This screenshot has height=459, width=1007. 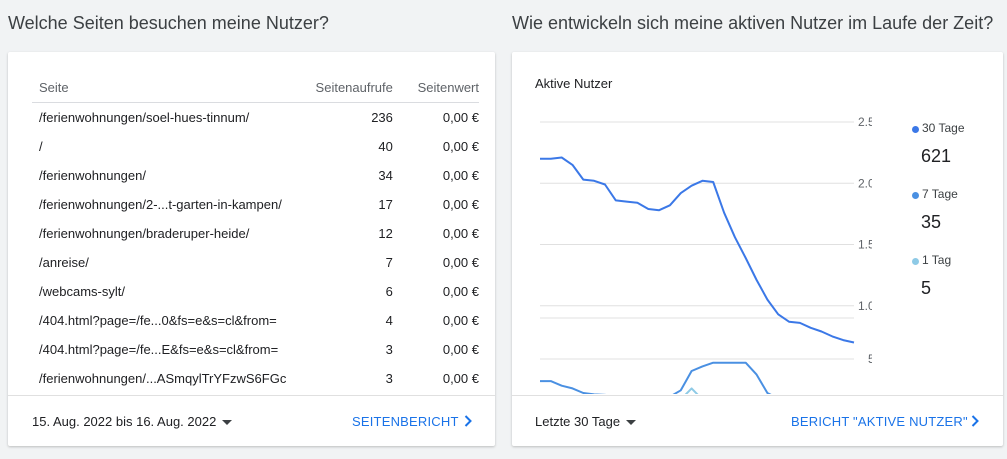 I want to click on legend-value-7: 35, so click(x=931, y=222).